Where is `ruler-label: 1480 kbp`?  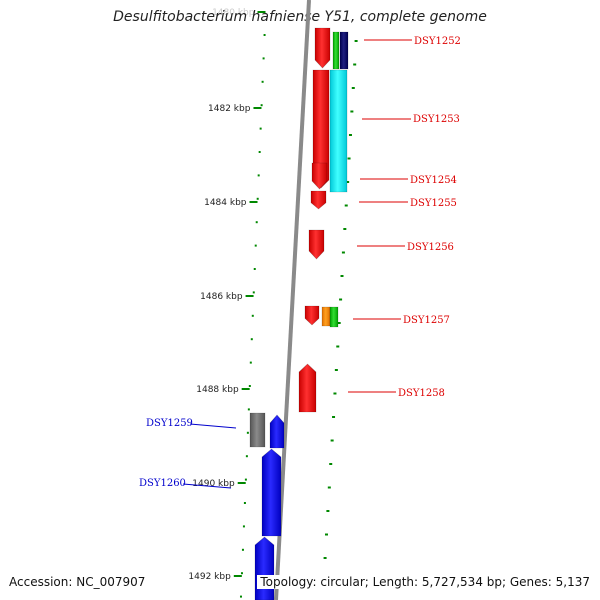
ruler-label: 1480 kbp is located at coordinates (233, 13).